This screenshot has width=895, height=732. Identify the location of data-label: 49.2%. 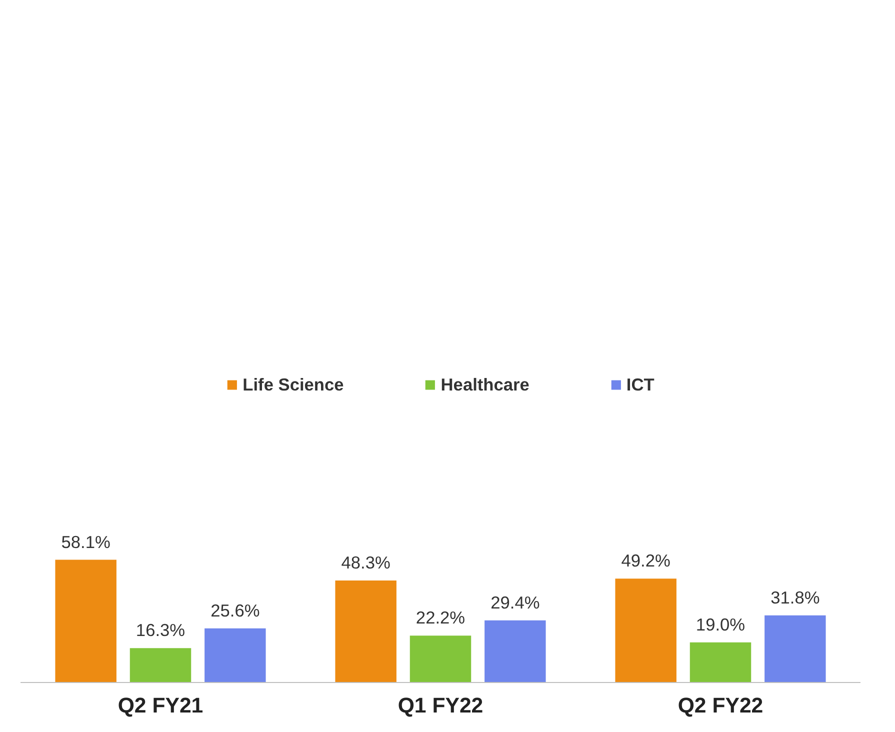
(645, 560).